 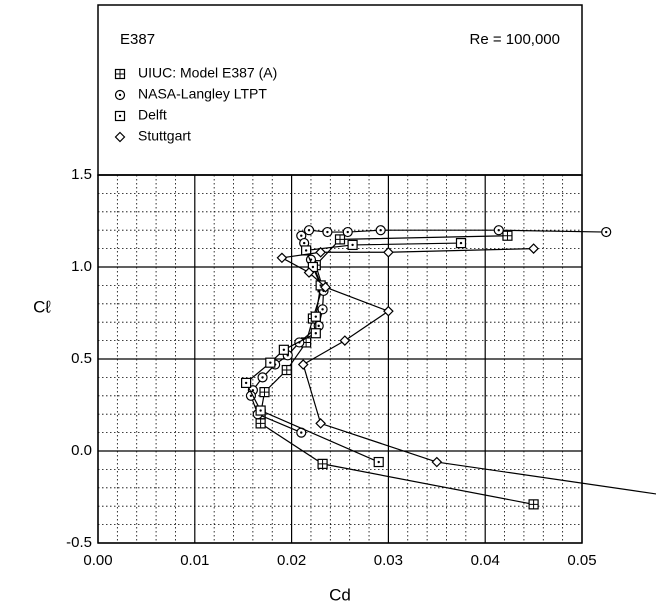 I want to click on y-tick-label: 1.5, so click(x=81, y=174).